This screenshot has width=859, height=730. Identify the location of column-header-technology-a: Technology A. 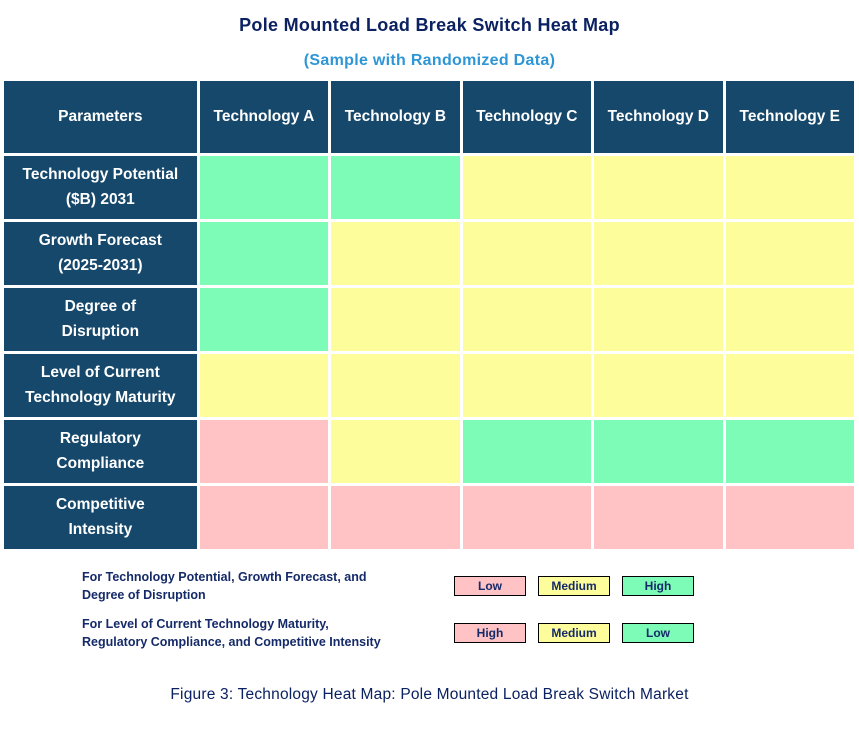
(264, 117).